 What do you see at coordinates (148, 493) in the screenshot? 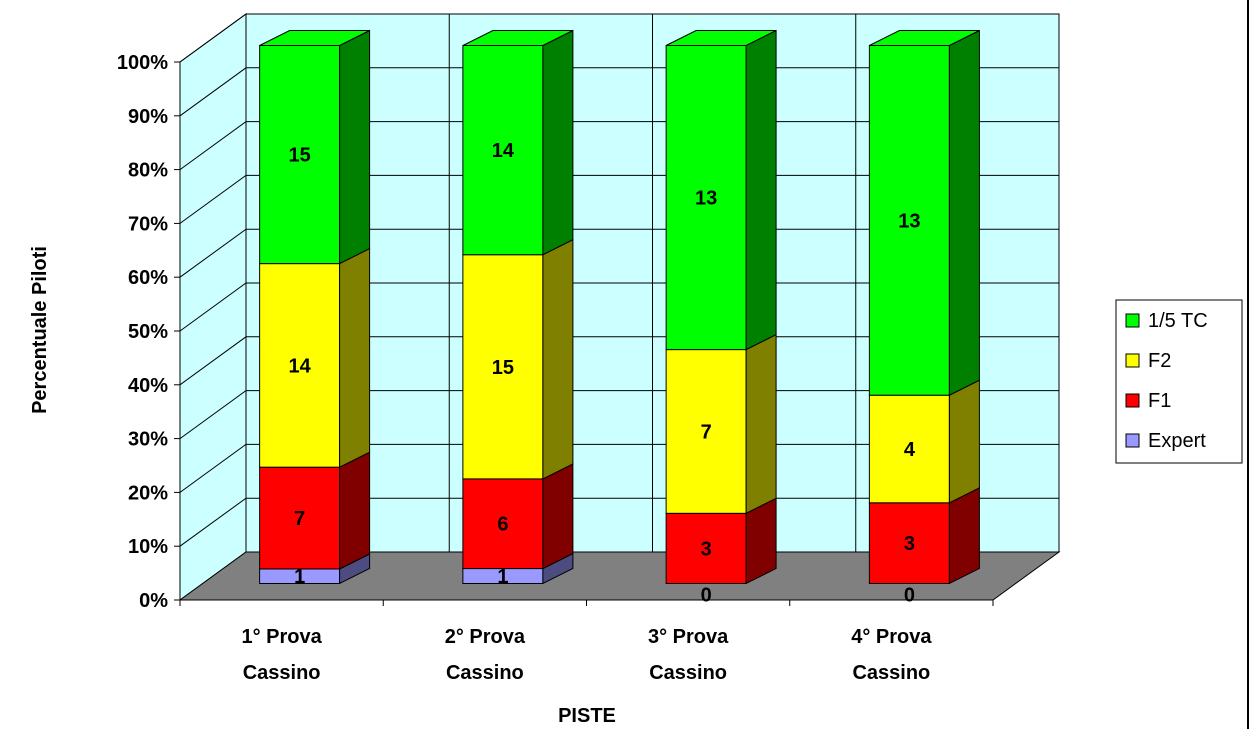
I see `y-tick-label: 20%` at bounding box center [148, 493].